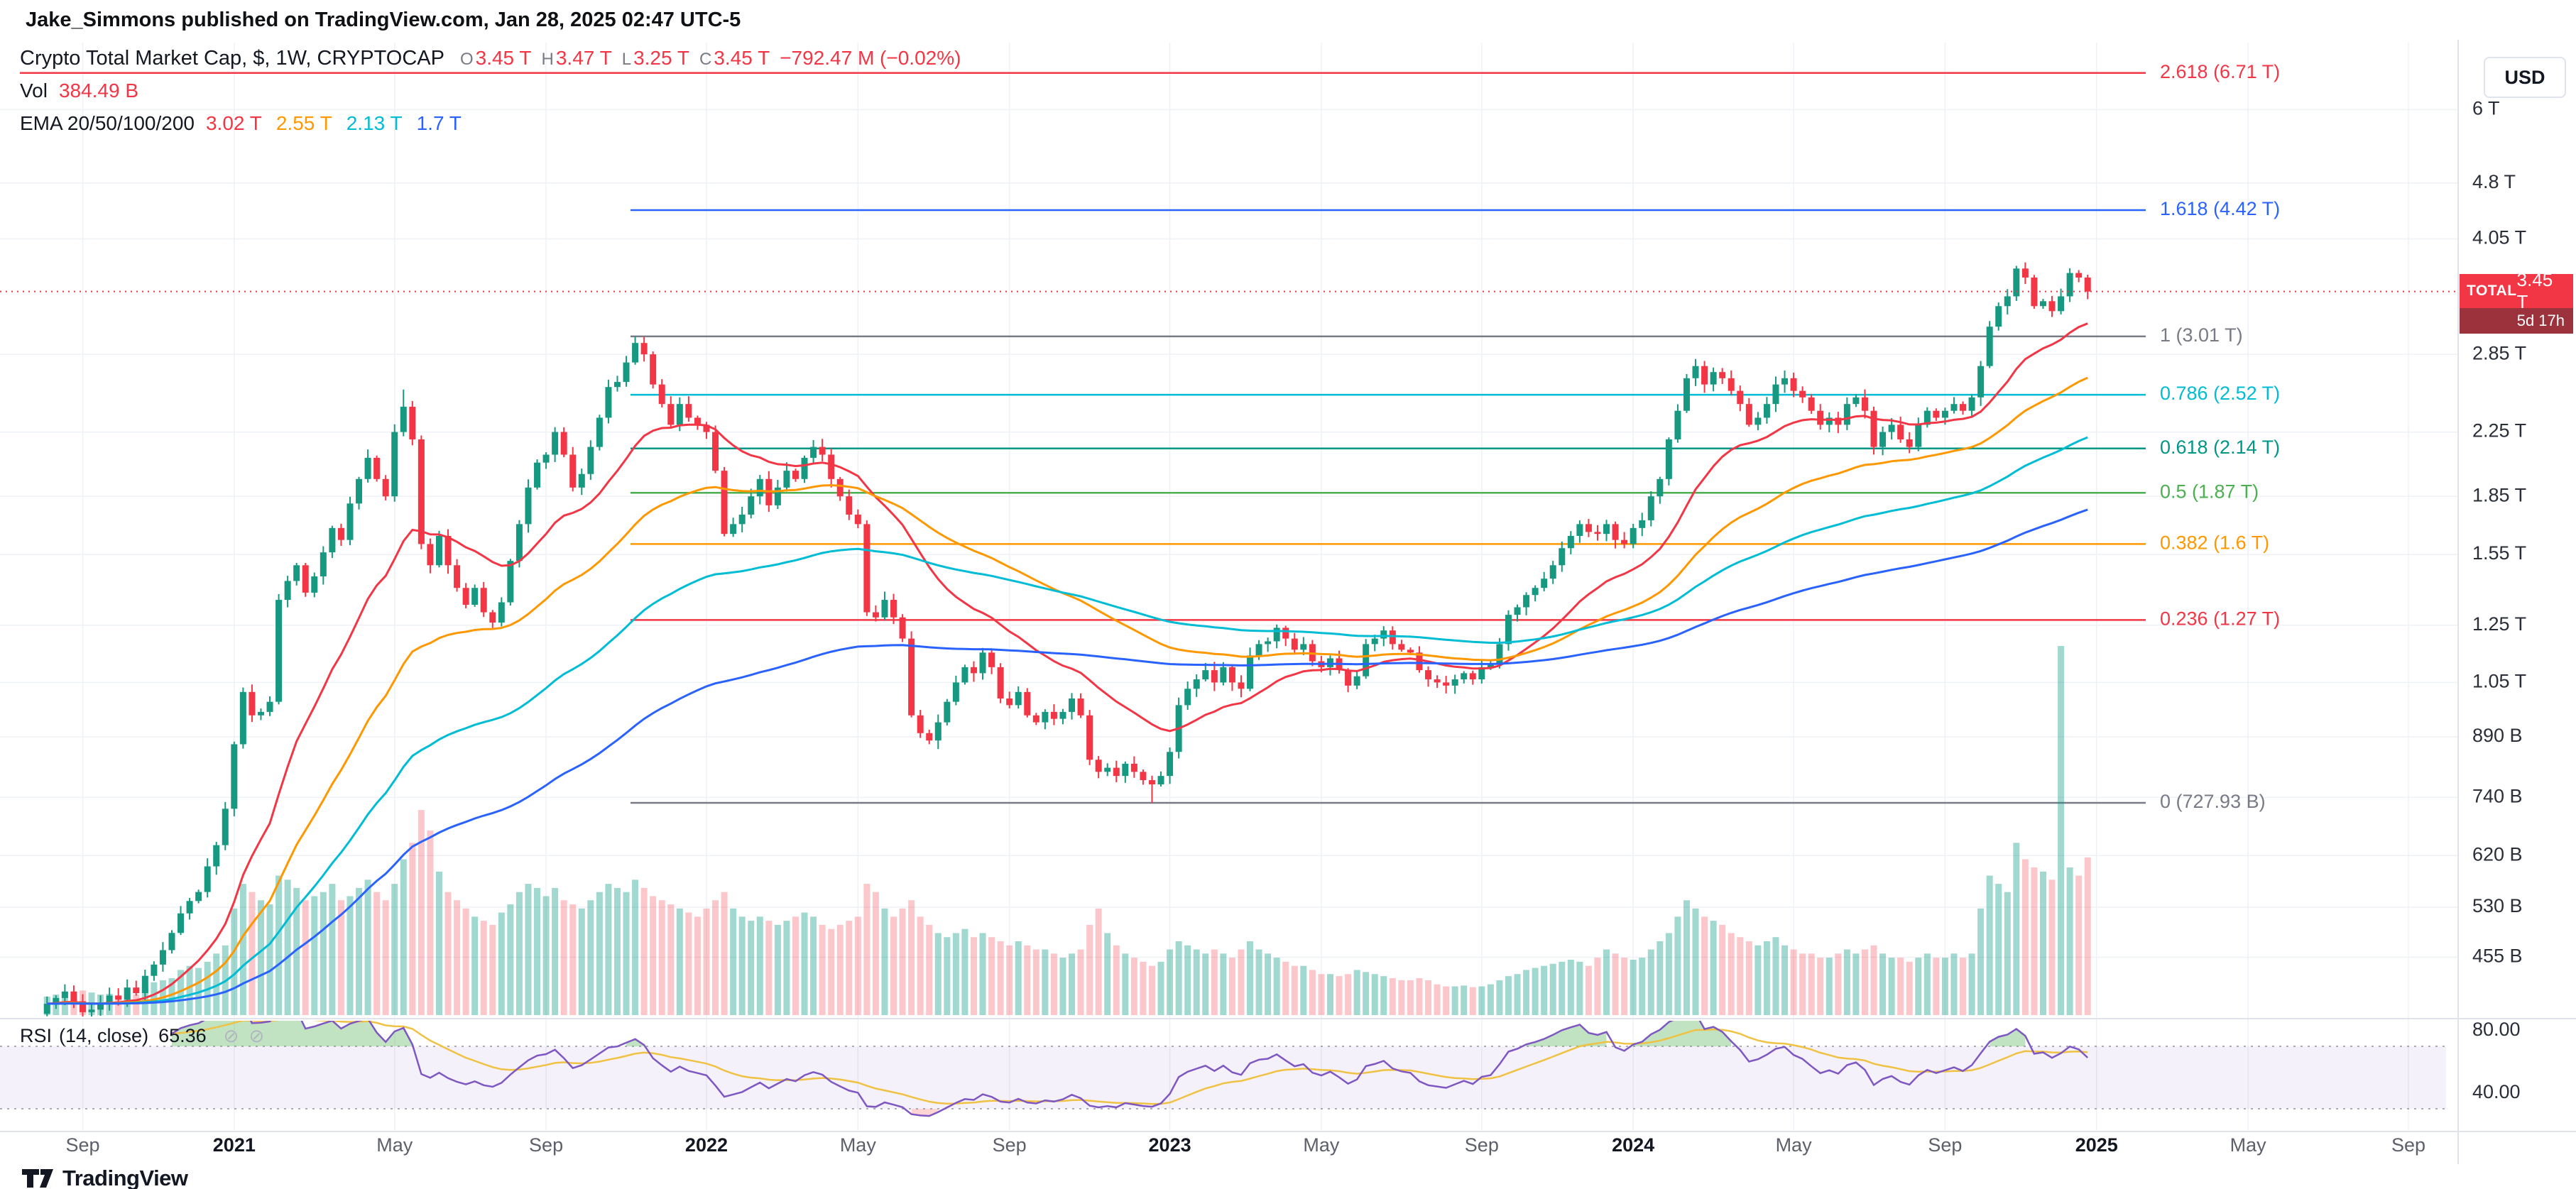 The width and height of the screenshot is (2576, 1189). Describe the element at coordinates (34, 91) in the screenshot. I see `volume-label: Vol` at that location.